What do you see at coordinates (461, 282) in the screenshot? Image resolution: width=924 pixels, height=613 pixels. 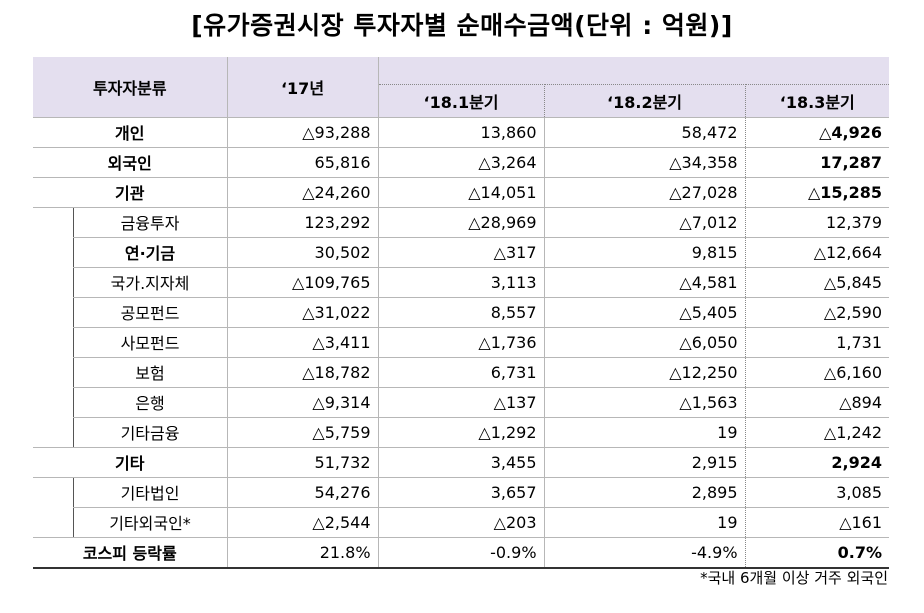 I see `table-row: 국가.지자체 △109,765 3,113 △4,581 △5,845` at bounding box center [461, 282].